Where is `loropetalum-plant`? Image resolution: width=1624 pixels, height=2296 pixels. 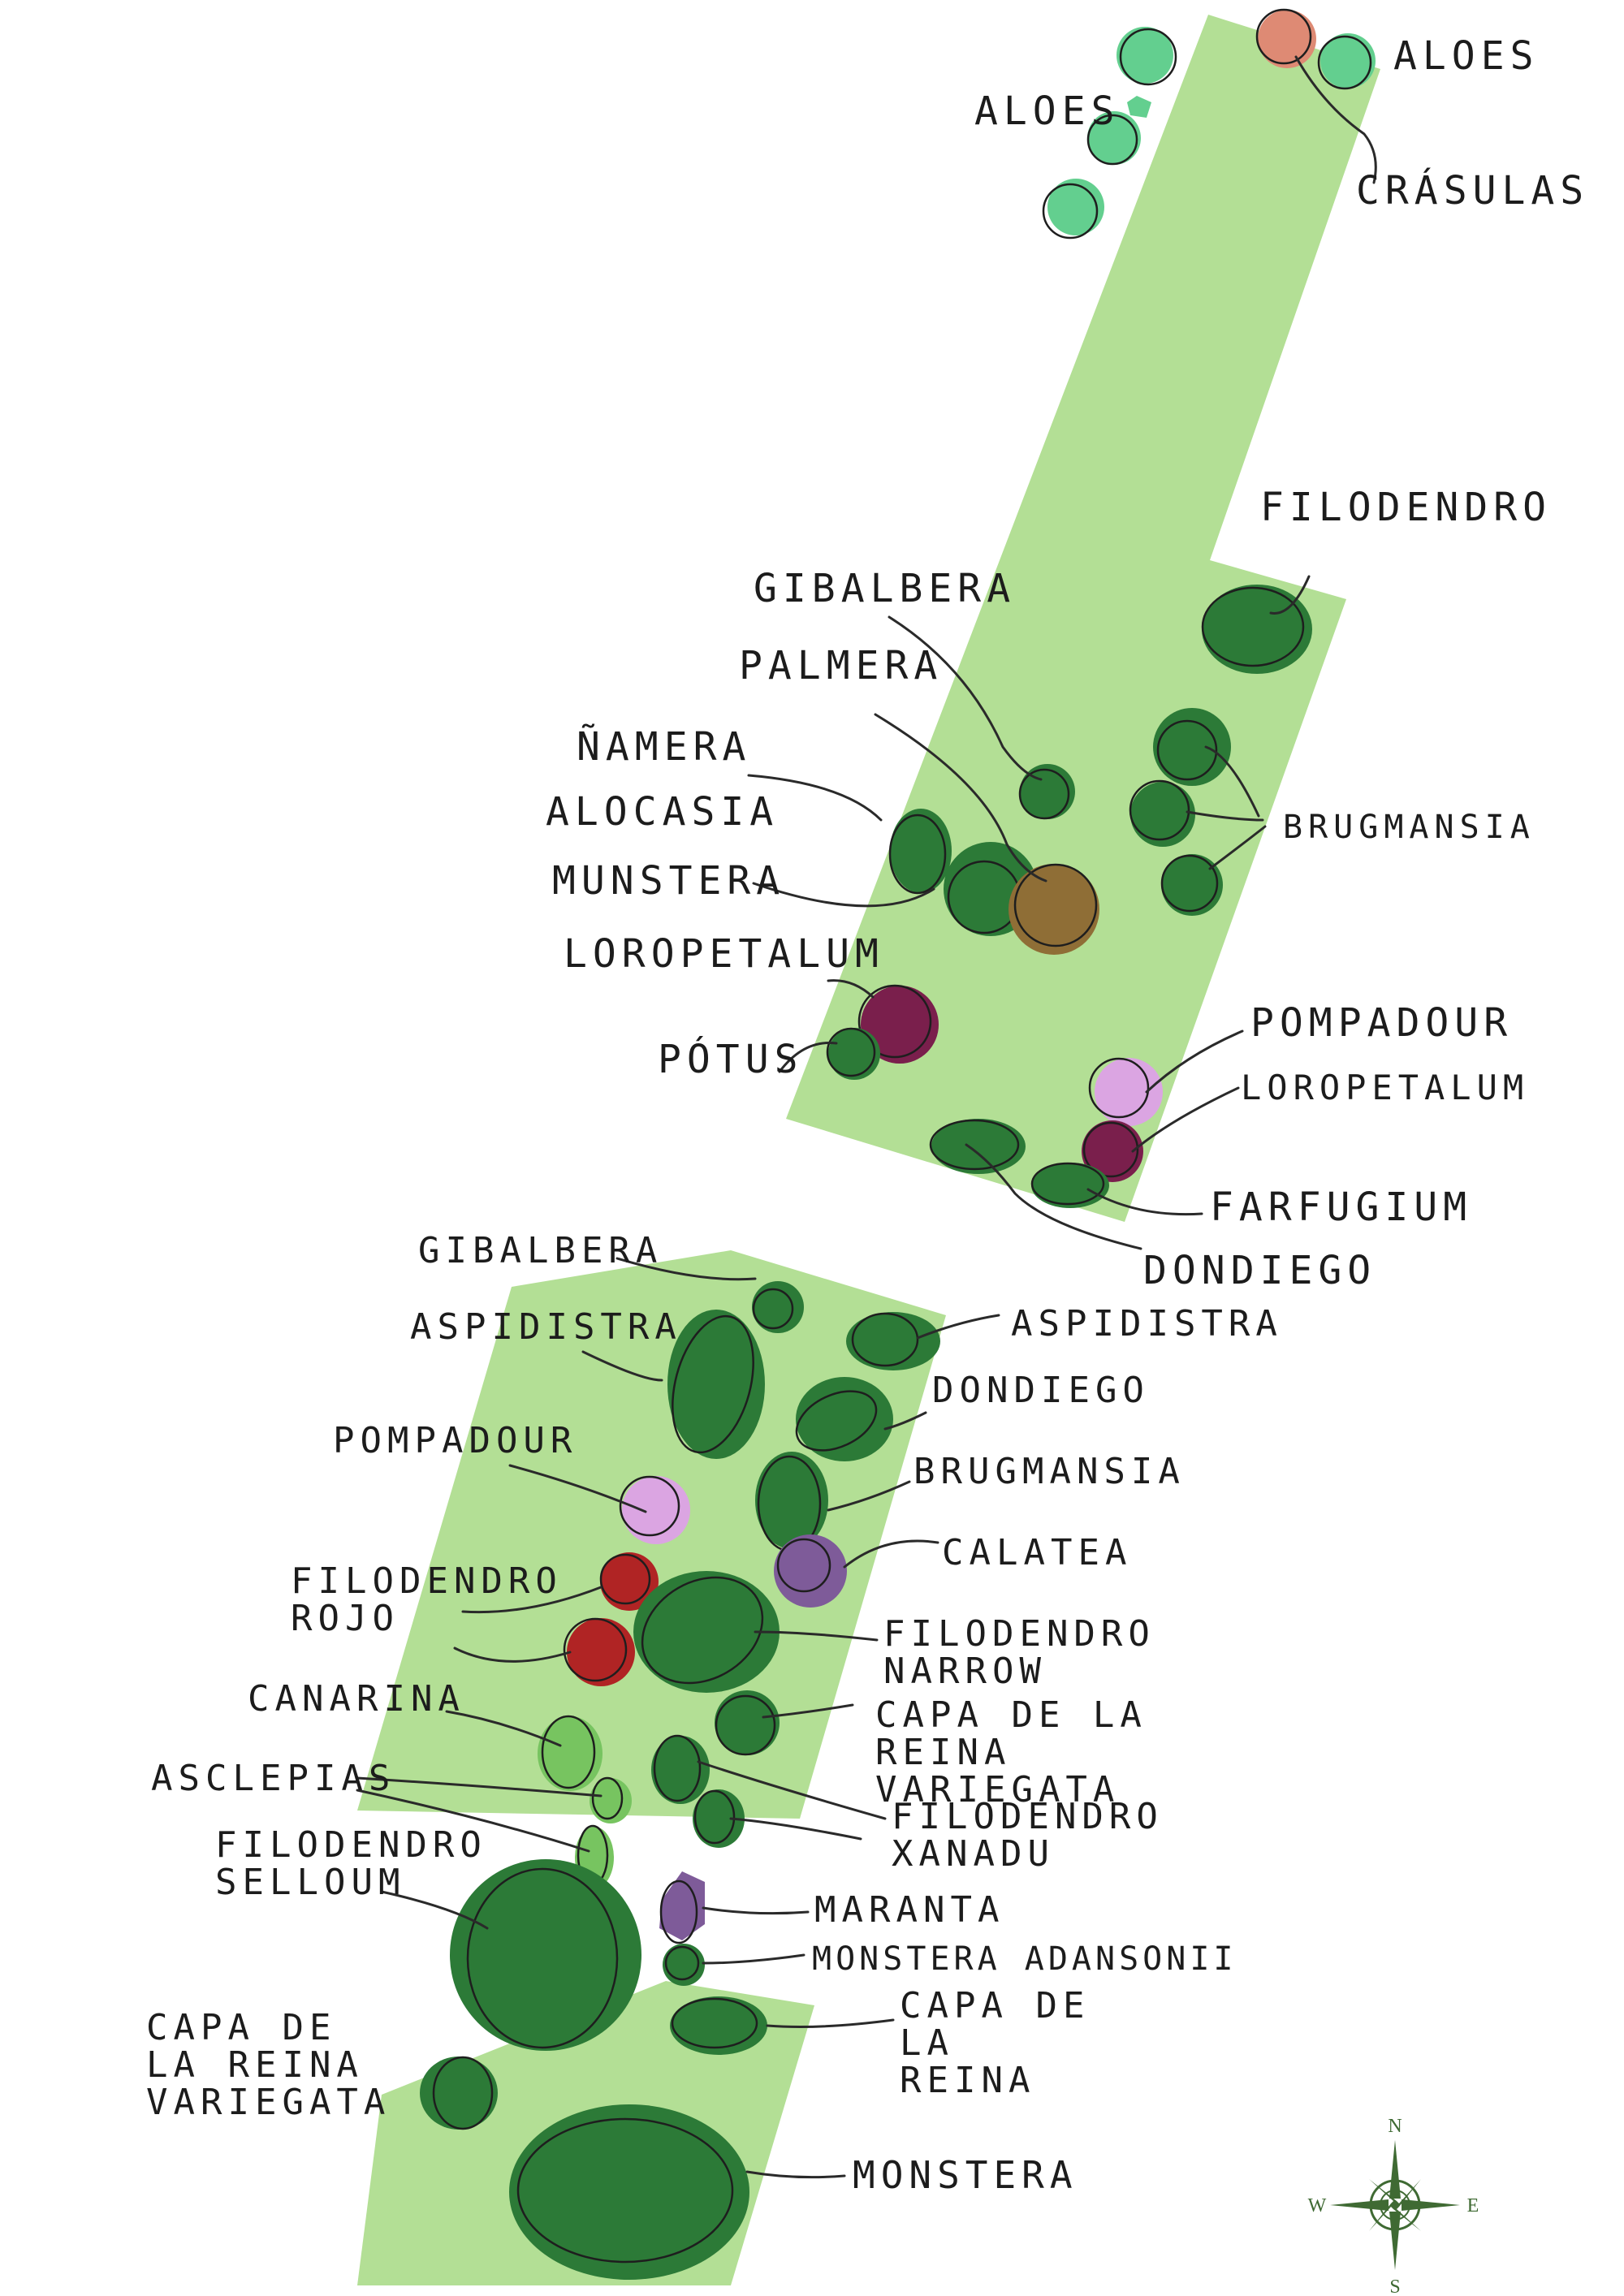
loropetalum-plant is located at coordinates (900, 1025).